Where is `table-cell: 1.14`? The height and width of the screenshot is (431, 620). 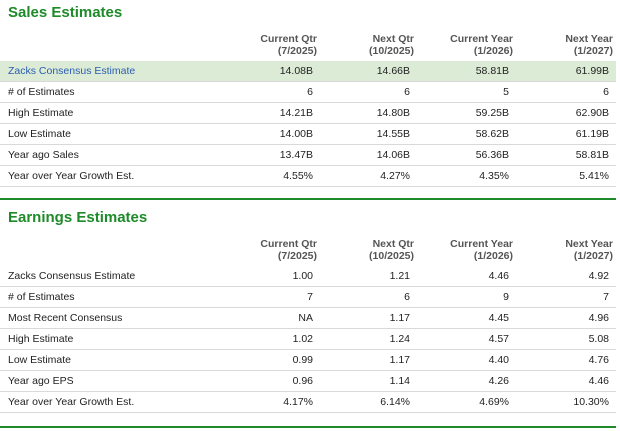
table-cell: 1.14 is located at coordinates (399, 381).